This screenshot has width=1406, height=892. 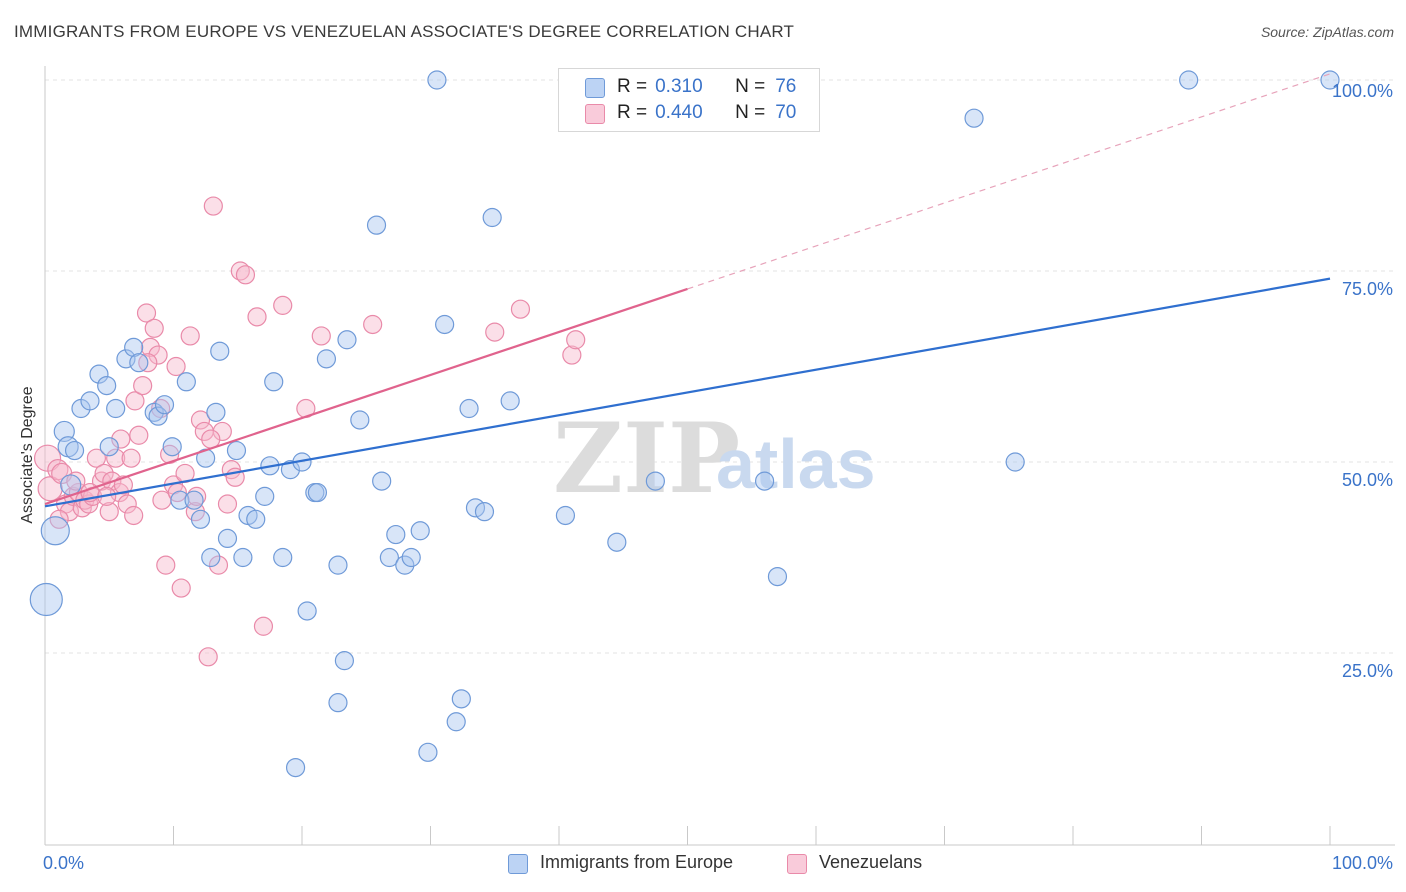 I want to click on source-credit: Source: ZipAtlas.com, so click(x=1327, y=32).